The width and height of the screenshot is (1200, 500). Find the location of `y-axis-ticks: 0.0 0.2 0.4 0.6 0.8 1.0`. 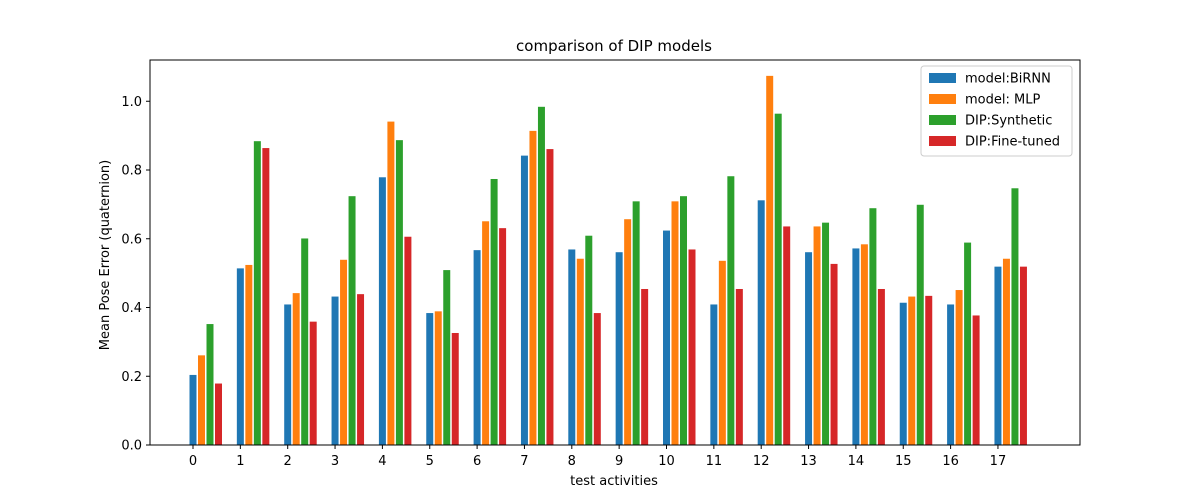

y-axis-ticks: 0.0 0.2 0.4 0.6 0.8 1.0 is located at coordinates (135, 274).